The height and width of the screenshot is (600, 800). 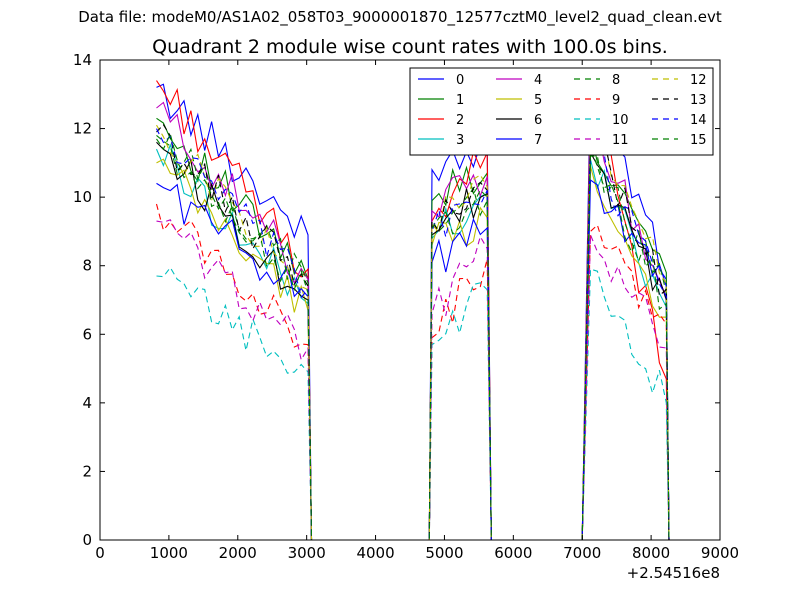 I want to click on x-tick-label: 5000, so click(x=444, y=553).